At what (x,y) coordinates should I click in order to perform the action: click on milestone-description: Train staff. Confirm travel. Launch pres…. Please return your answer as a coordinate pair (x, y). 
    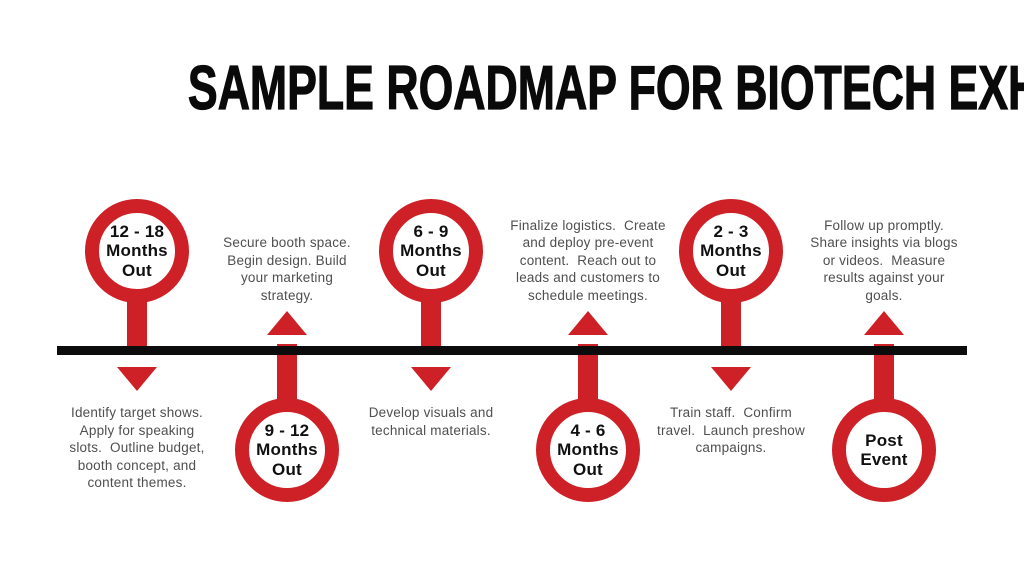
    Looking at the image, I should click on (731, 430).